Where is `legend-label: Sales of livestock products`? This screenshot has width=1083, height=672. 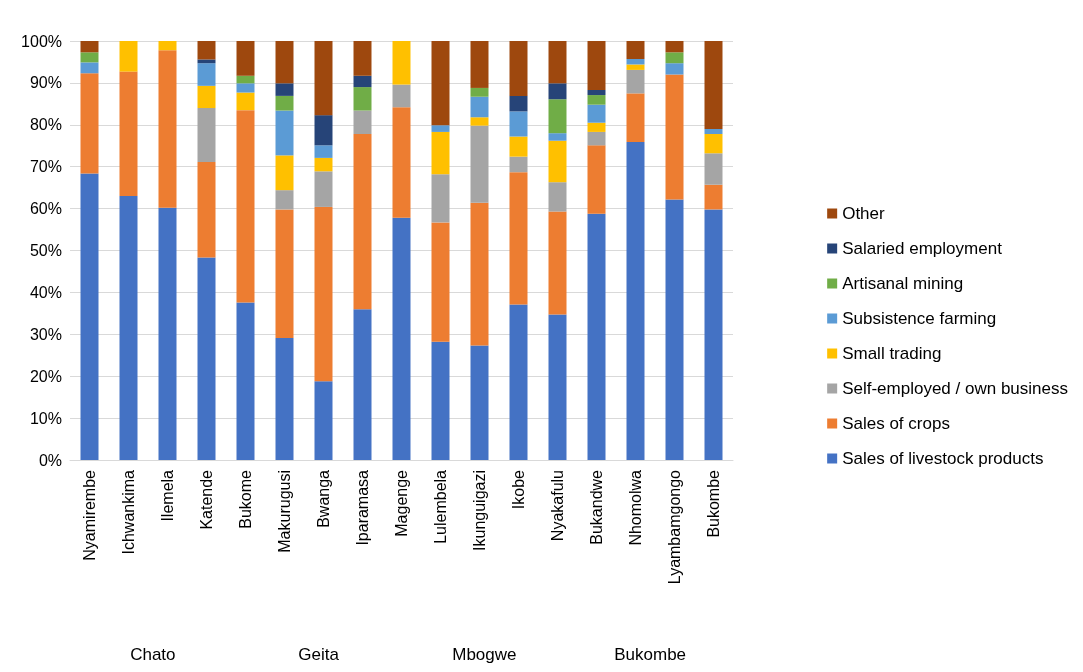
legend-label: Sales of livestock products is located at coordinates (943, 458).